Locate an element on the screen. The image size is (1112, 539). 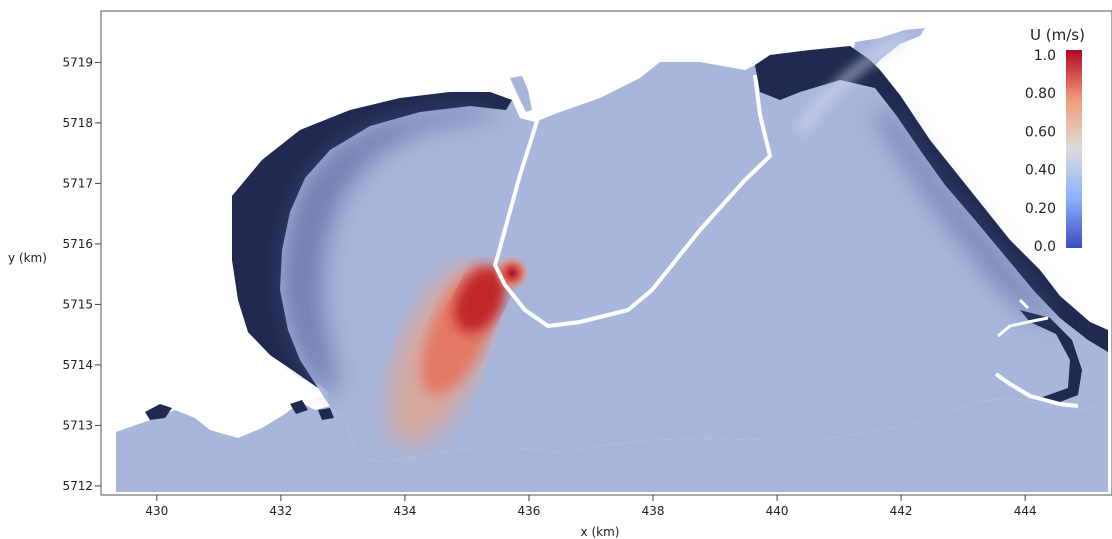
x-tick-label: 444 is located at coordinates (1025, 511).